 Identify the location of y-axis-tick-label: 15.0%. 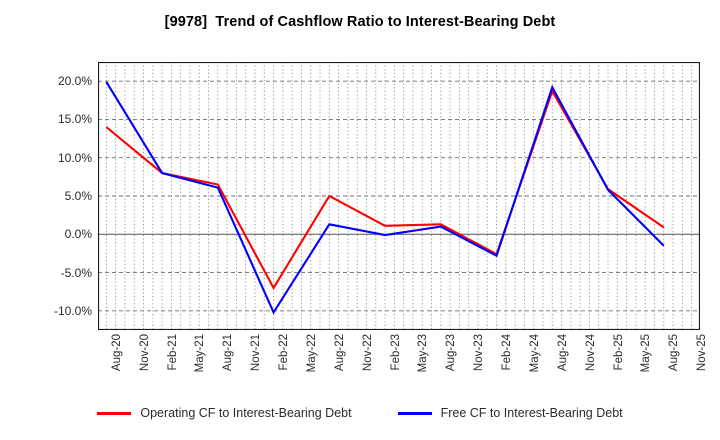
(74, 119).